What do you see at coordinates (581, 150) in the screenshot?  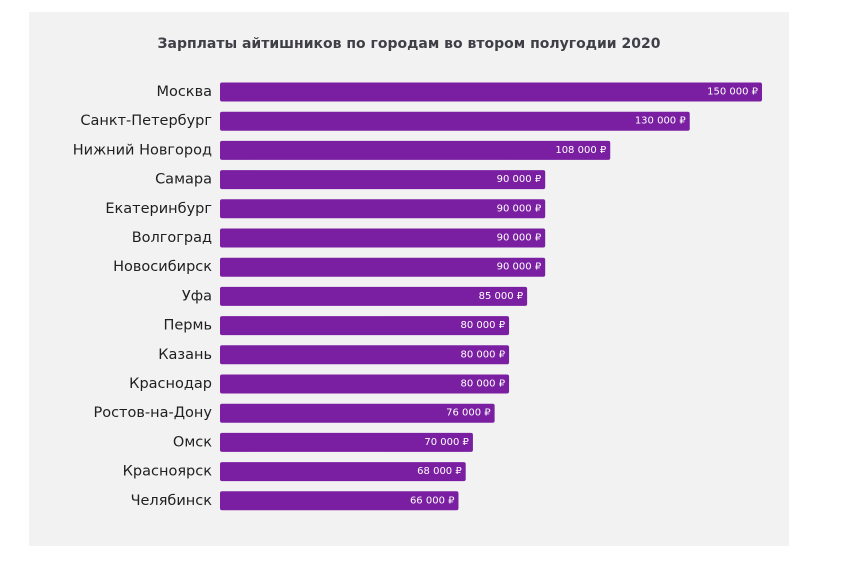 I see `data-label: 108 000 ₽` at bounding box center [581, 150].